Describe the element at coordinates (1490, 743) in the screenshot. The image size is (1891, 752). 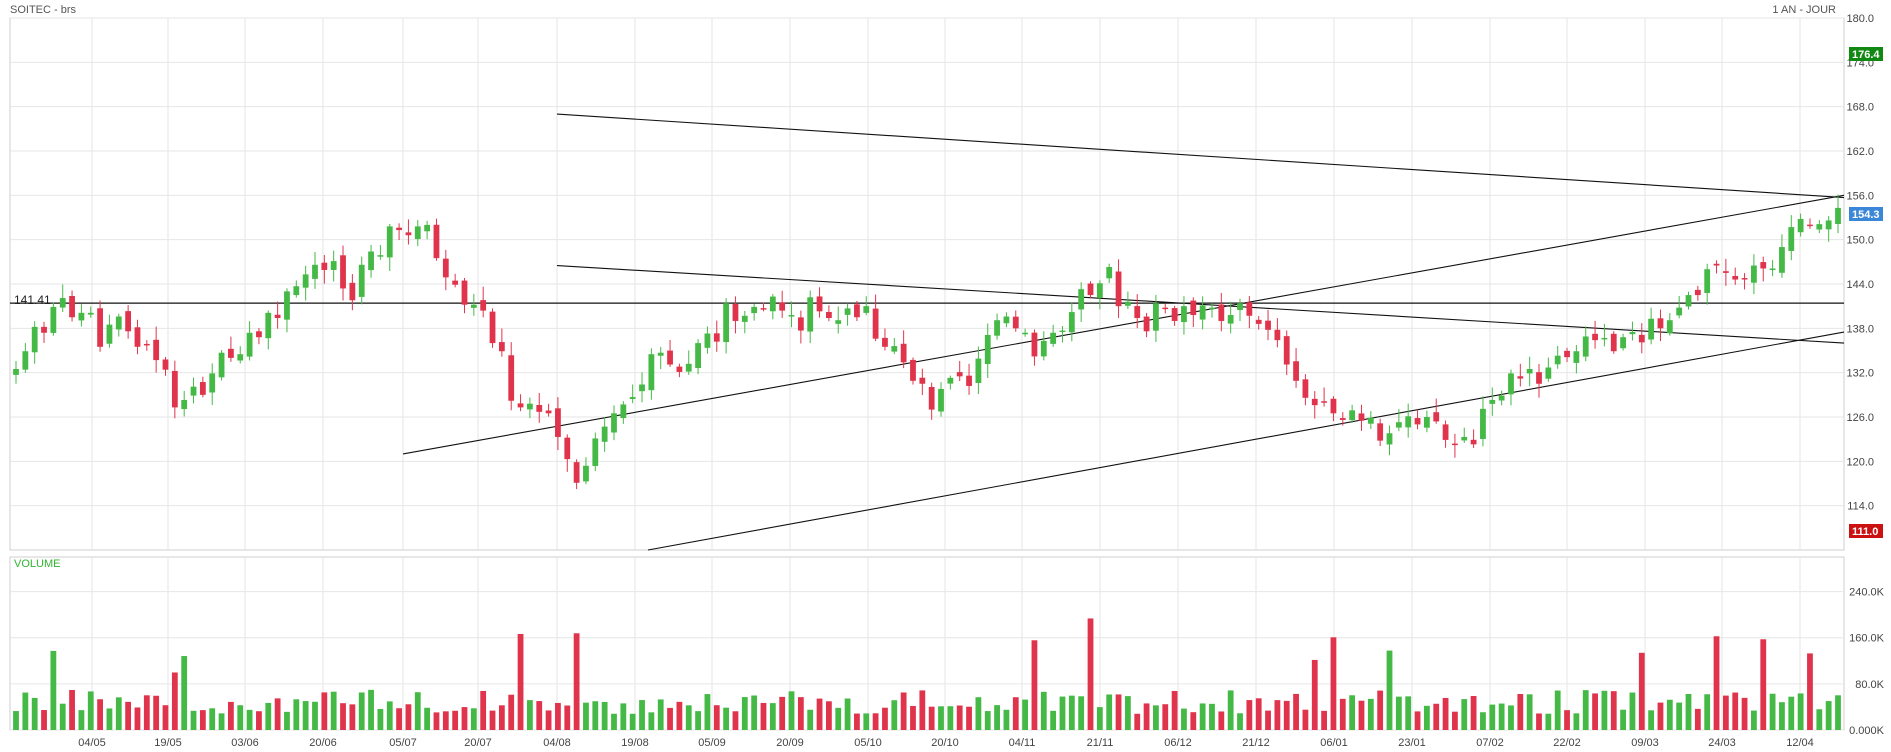
I see `date-tick-label: 07/02` at that location.